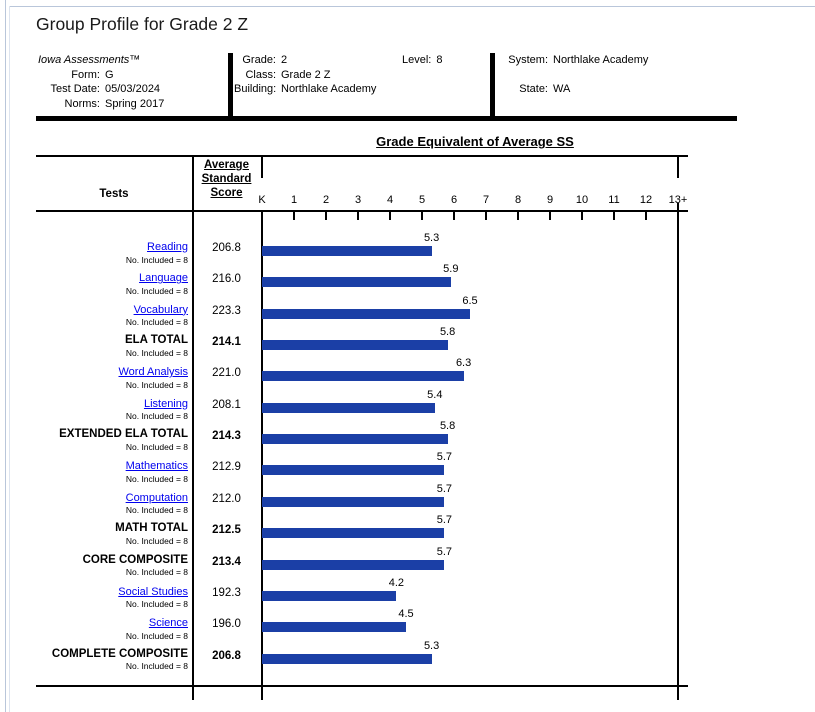 The width and height of the screenshot is (815, 712). Describe the element at coordinates (226, 310) in the screenshot. I see `average-standard-score-vocabulary: 223.3` at that location.